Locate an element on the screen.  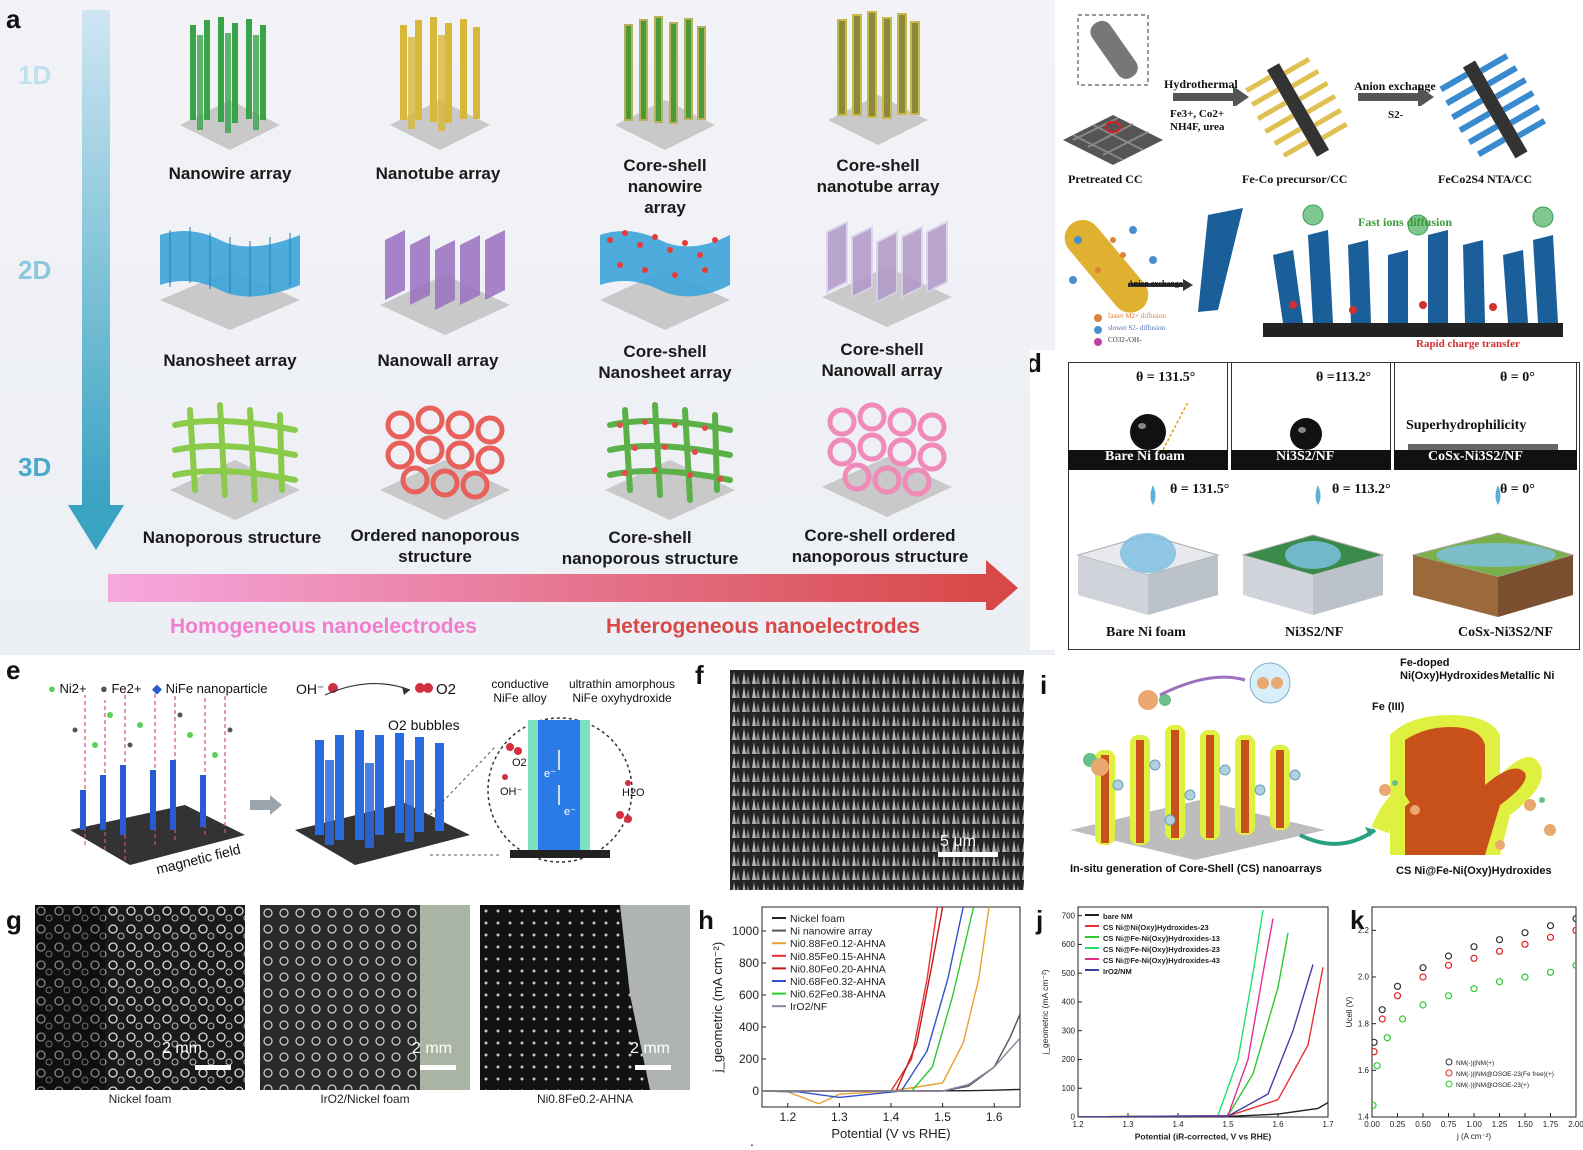
legend-entry: Ni0.62Fe0.38-AHNA is located at coordinates (838, 995).